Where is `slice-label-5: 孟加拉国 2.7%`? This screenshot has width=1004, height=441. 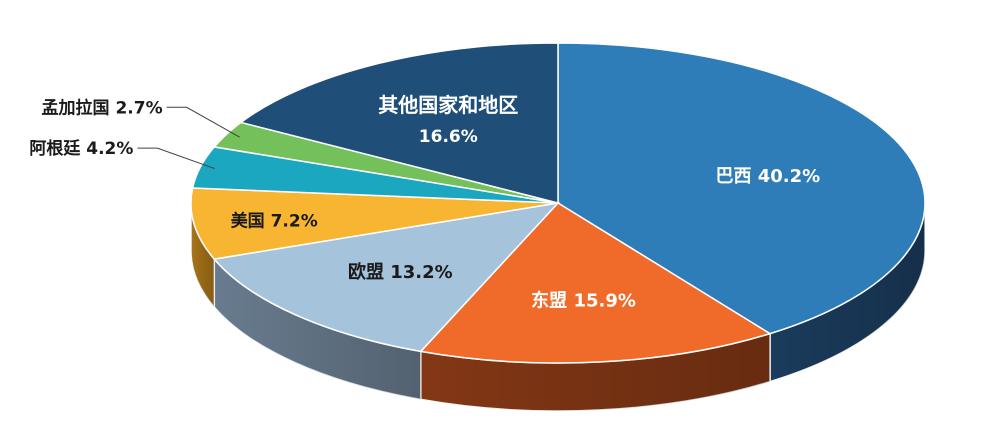 slice-label-5: 孟加拉国 2.7% is located at coordinates (102, 107).